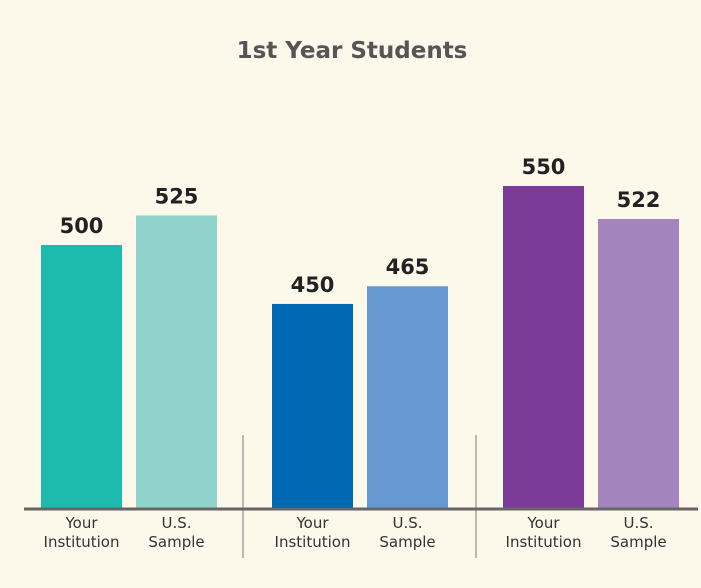 The height and width of the screenshot is (588, 701). I want to click on value-label: 500, so click(82, 226).